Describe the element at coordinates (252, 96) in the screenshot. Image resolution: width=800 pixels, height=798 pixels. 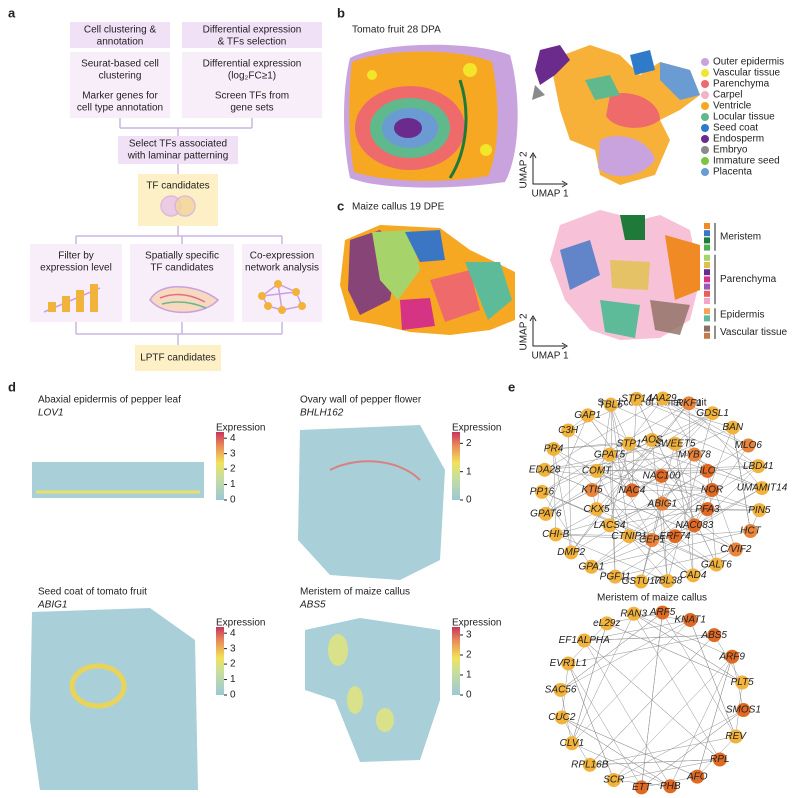
I see `box-text: Screen TFs from` at that location.